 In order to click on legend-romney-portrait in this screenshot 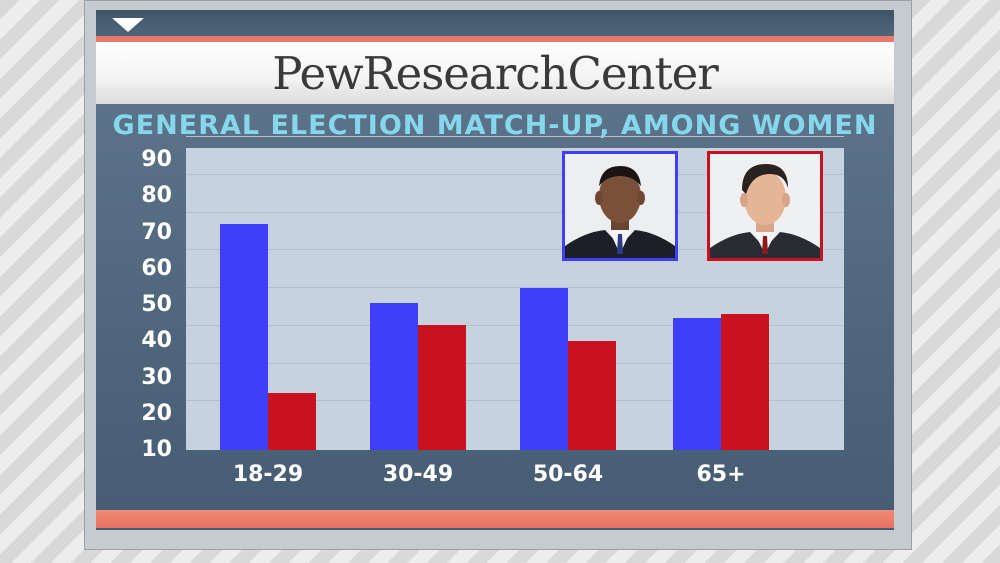, I will do `click(765, 206)`.